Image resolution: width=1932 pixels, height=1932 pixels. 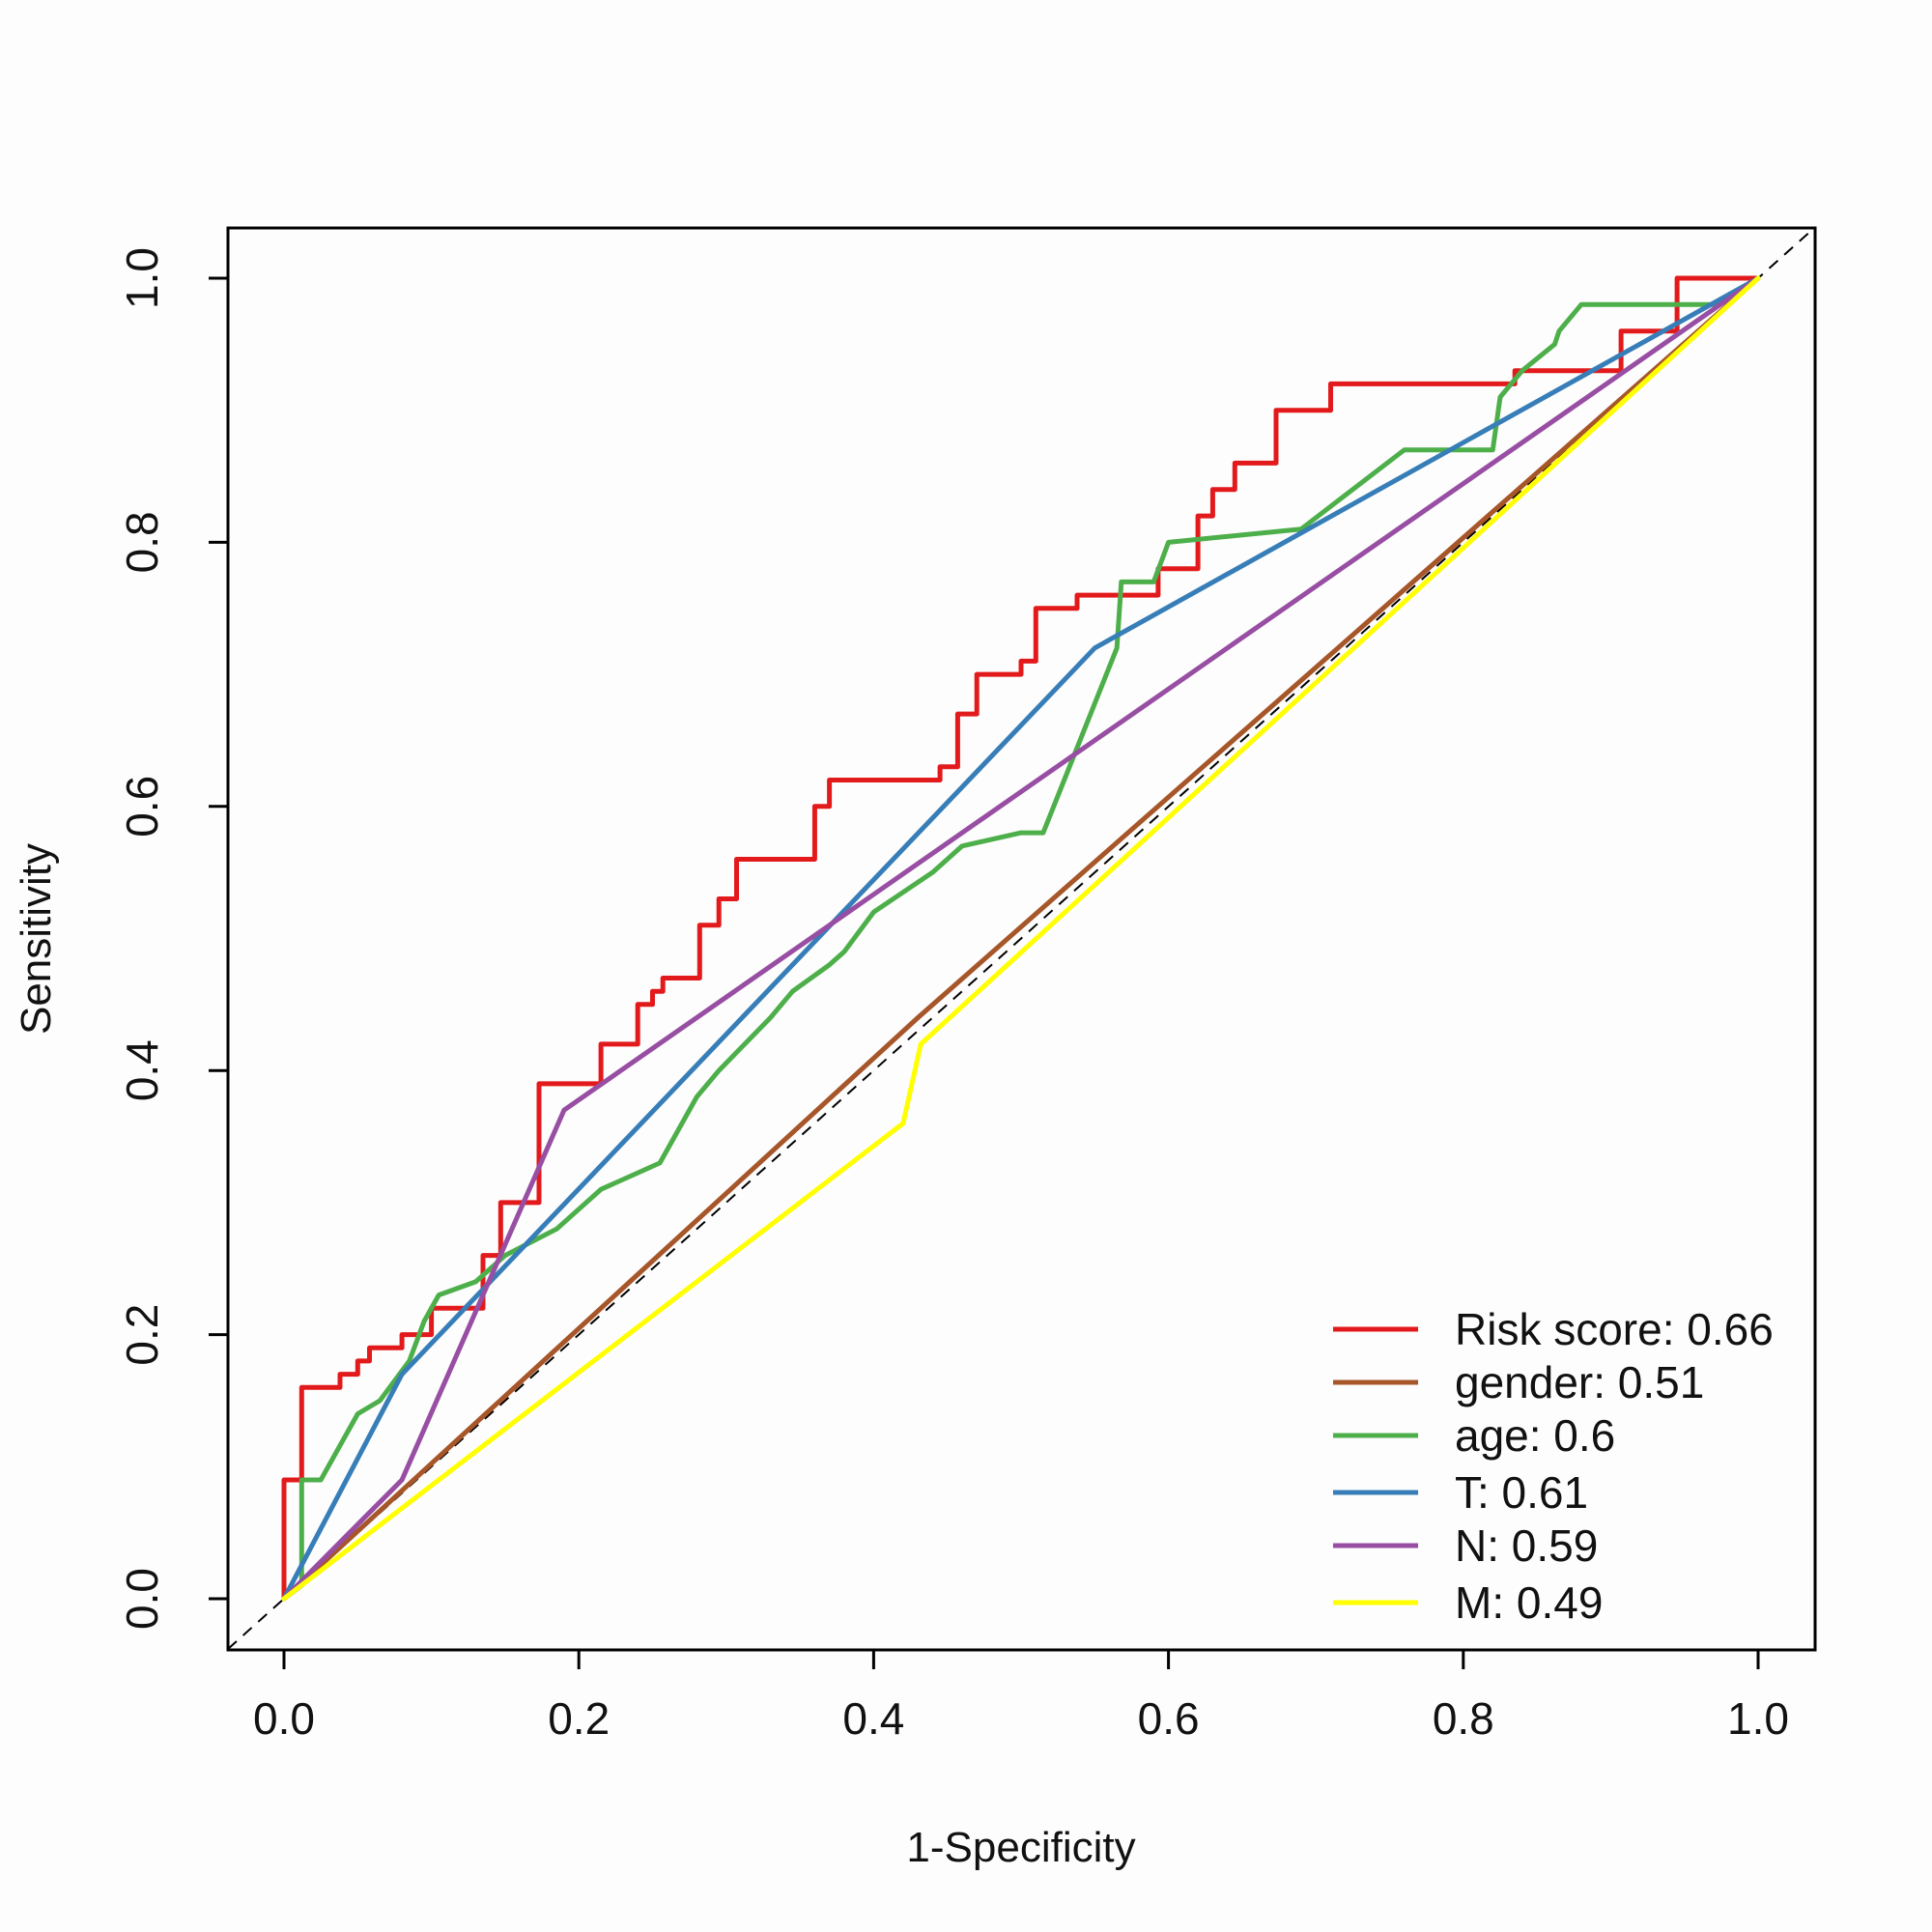 I want to click on y-tick-label: 0.6, so click(x=142, y=807).